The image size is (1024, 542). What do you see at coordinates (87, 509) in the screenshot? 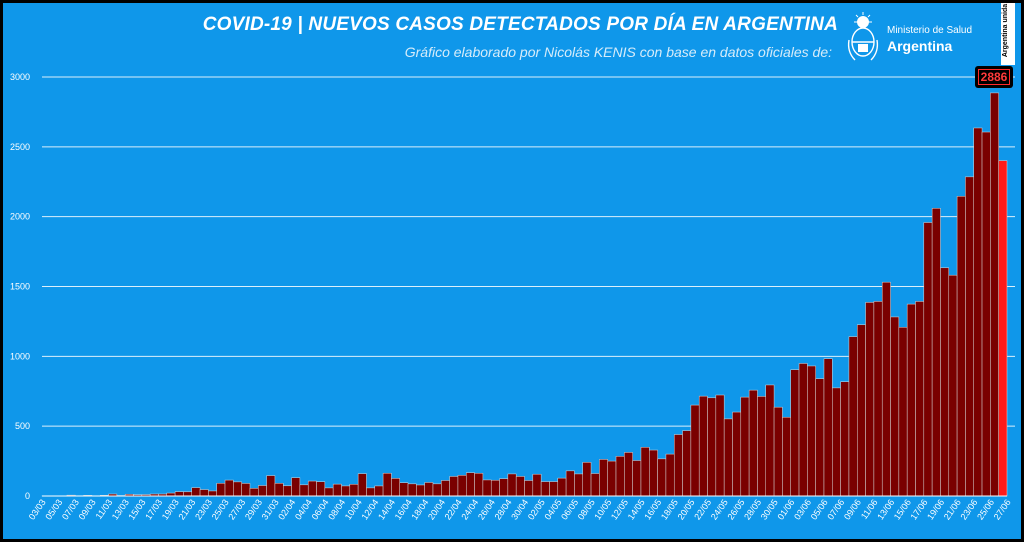
I see `x-tick-label: 09/03` at bounding box center [87, 509].